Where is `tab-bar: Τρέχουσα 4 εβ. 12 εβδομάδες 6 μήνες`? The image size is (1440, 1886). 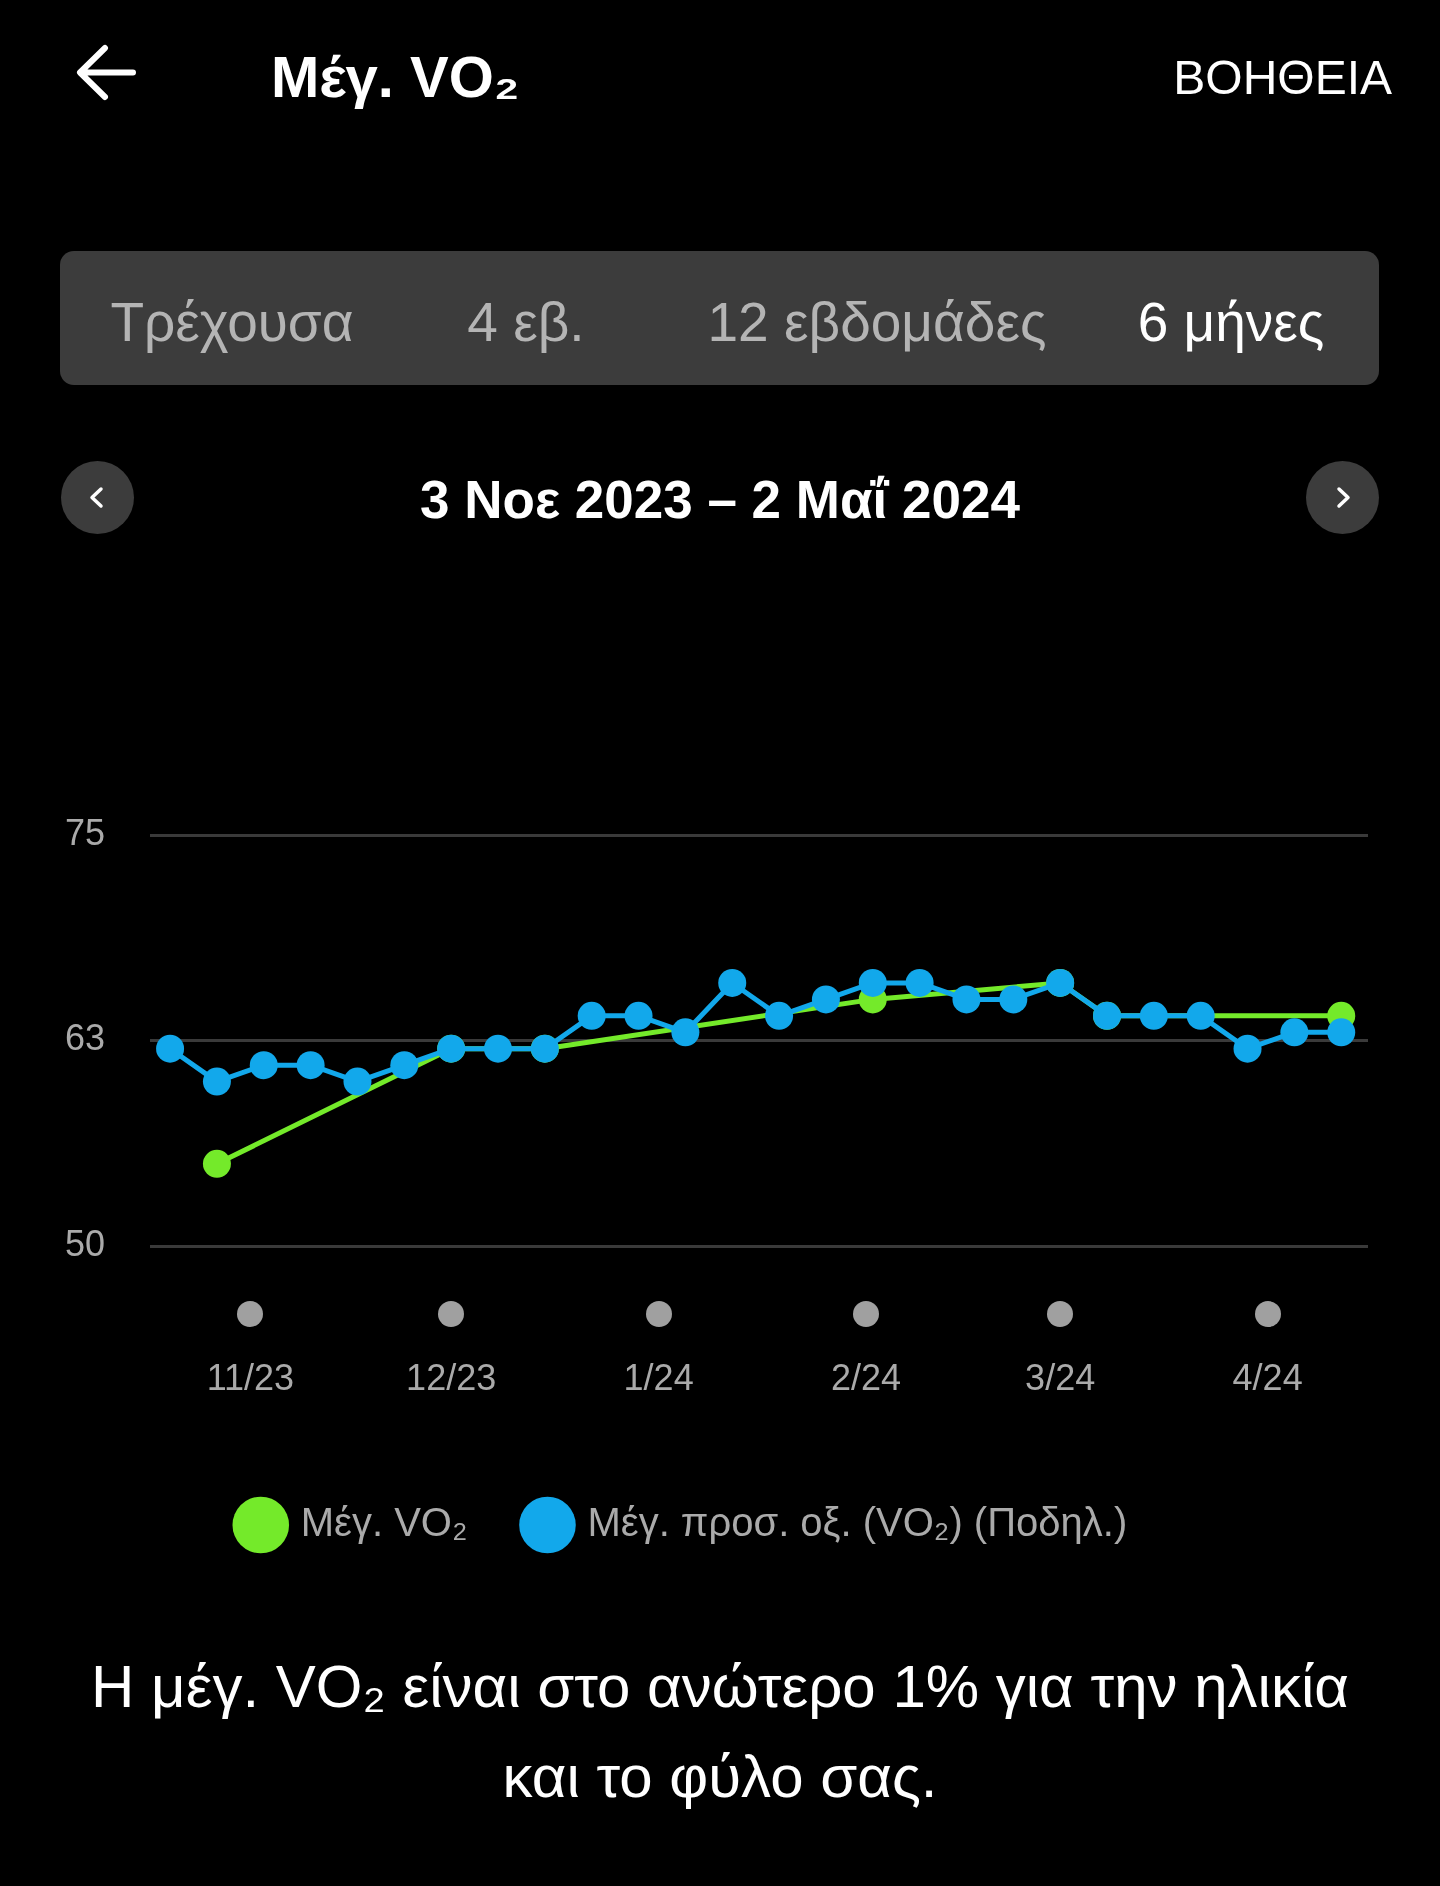 tab-bar: Τρέχουσα 4 εβ. 12 εβδομάδες 6 μήνες is located at coordinates (719, 318).